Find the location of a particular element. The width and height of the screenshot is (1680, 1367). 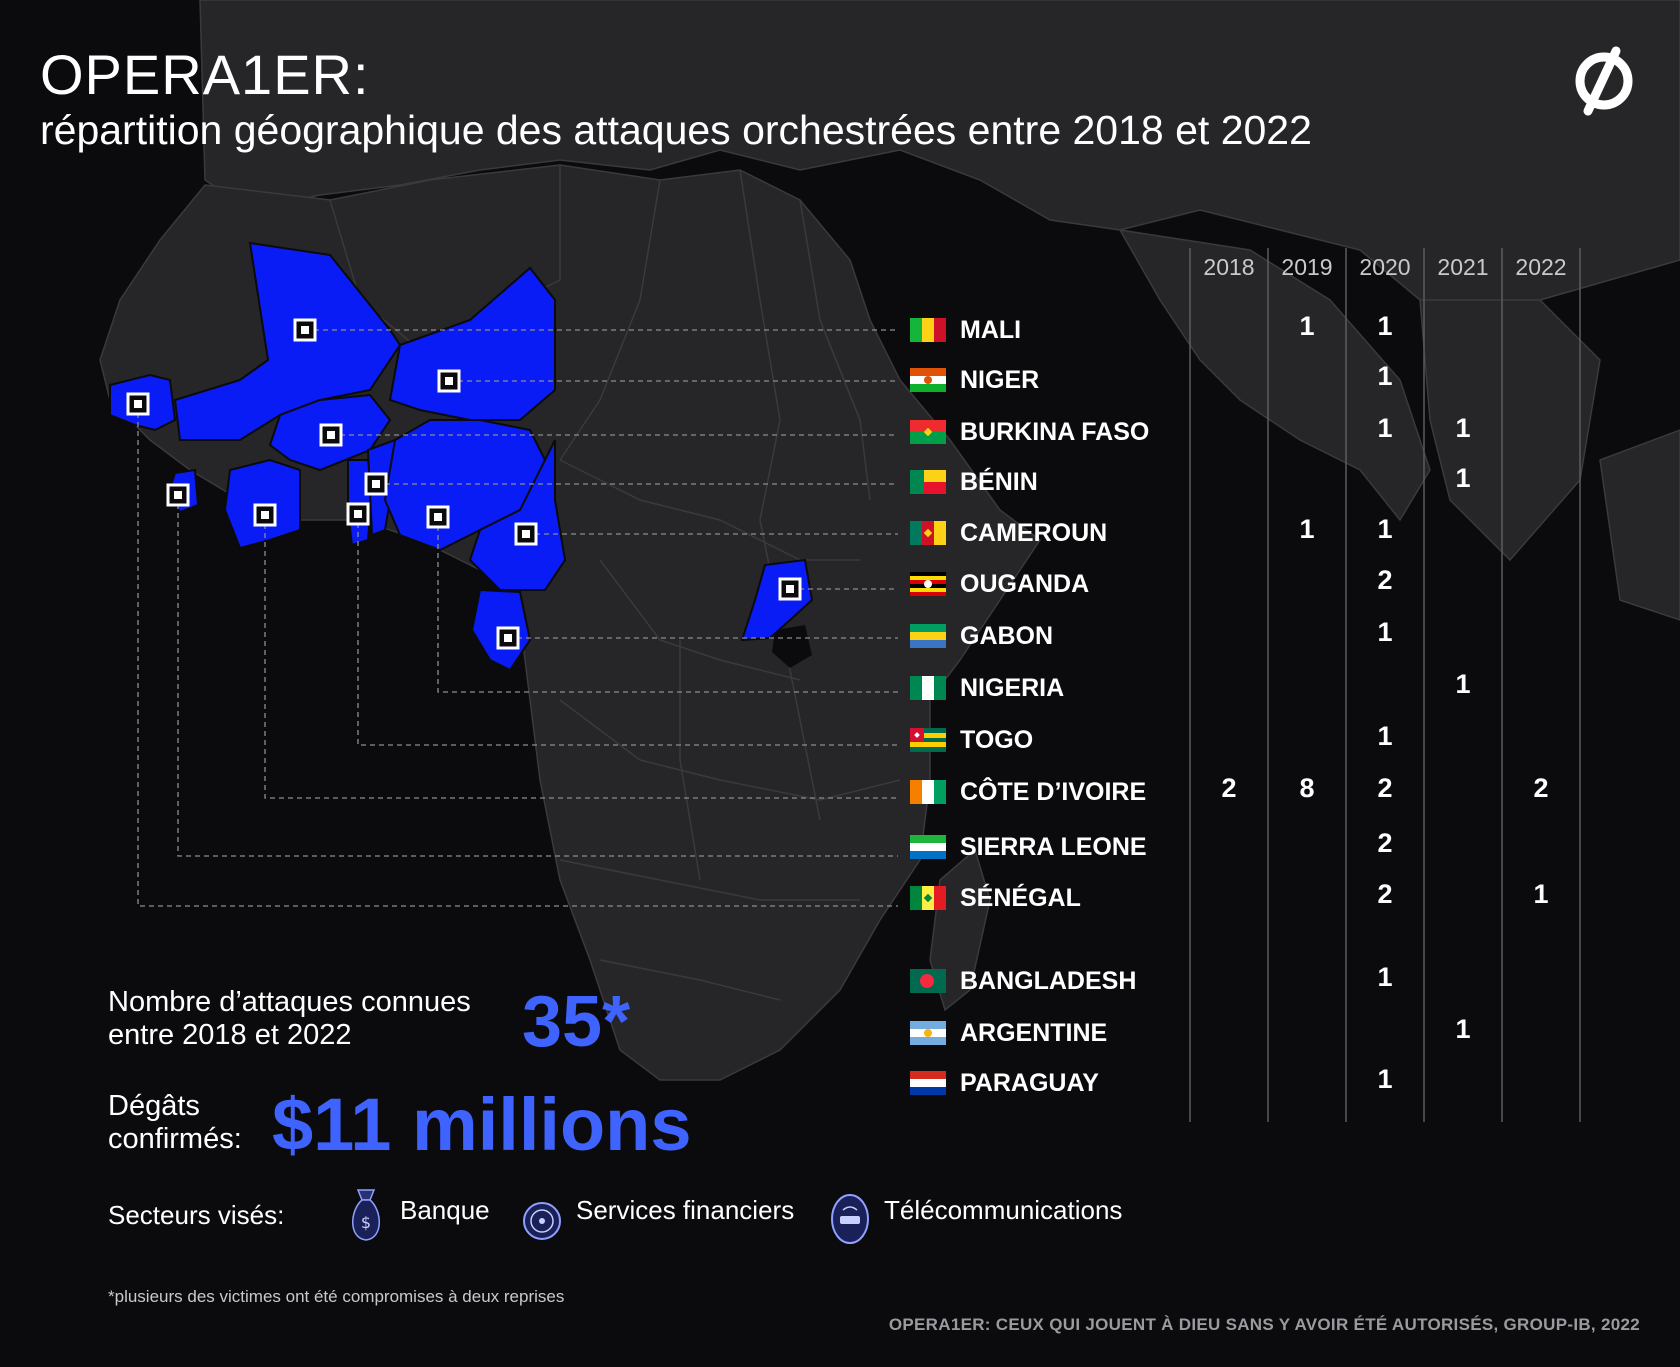

country-name: PARAGUAY is located at coordinates (1029, 1083).